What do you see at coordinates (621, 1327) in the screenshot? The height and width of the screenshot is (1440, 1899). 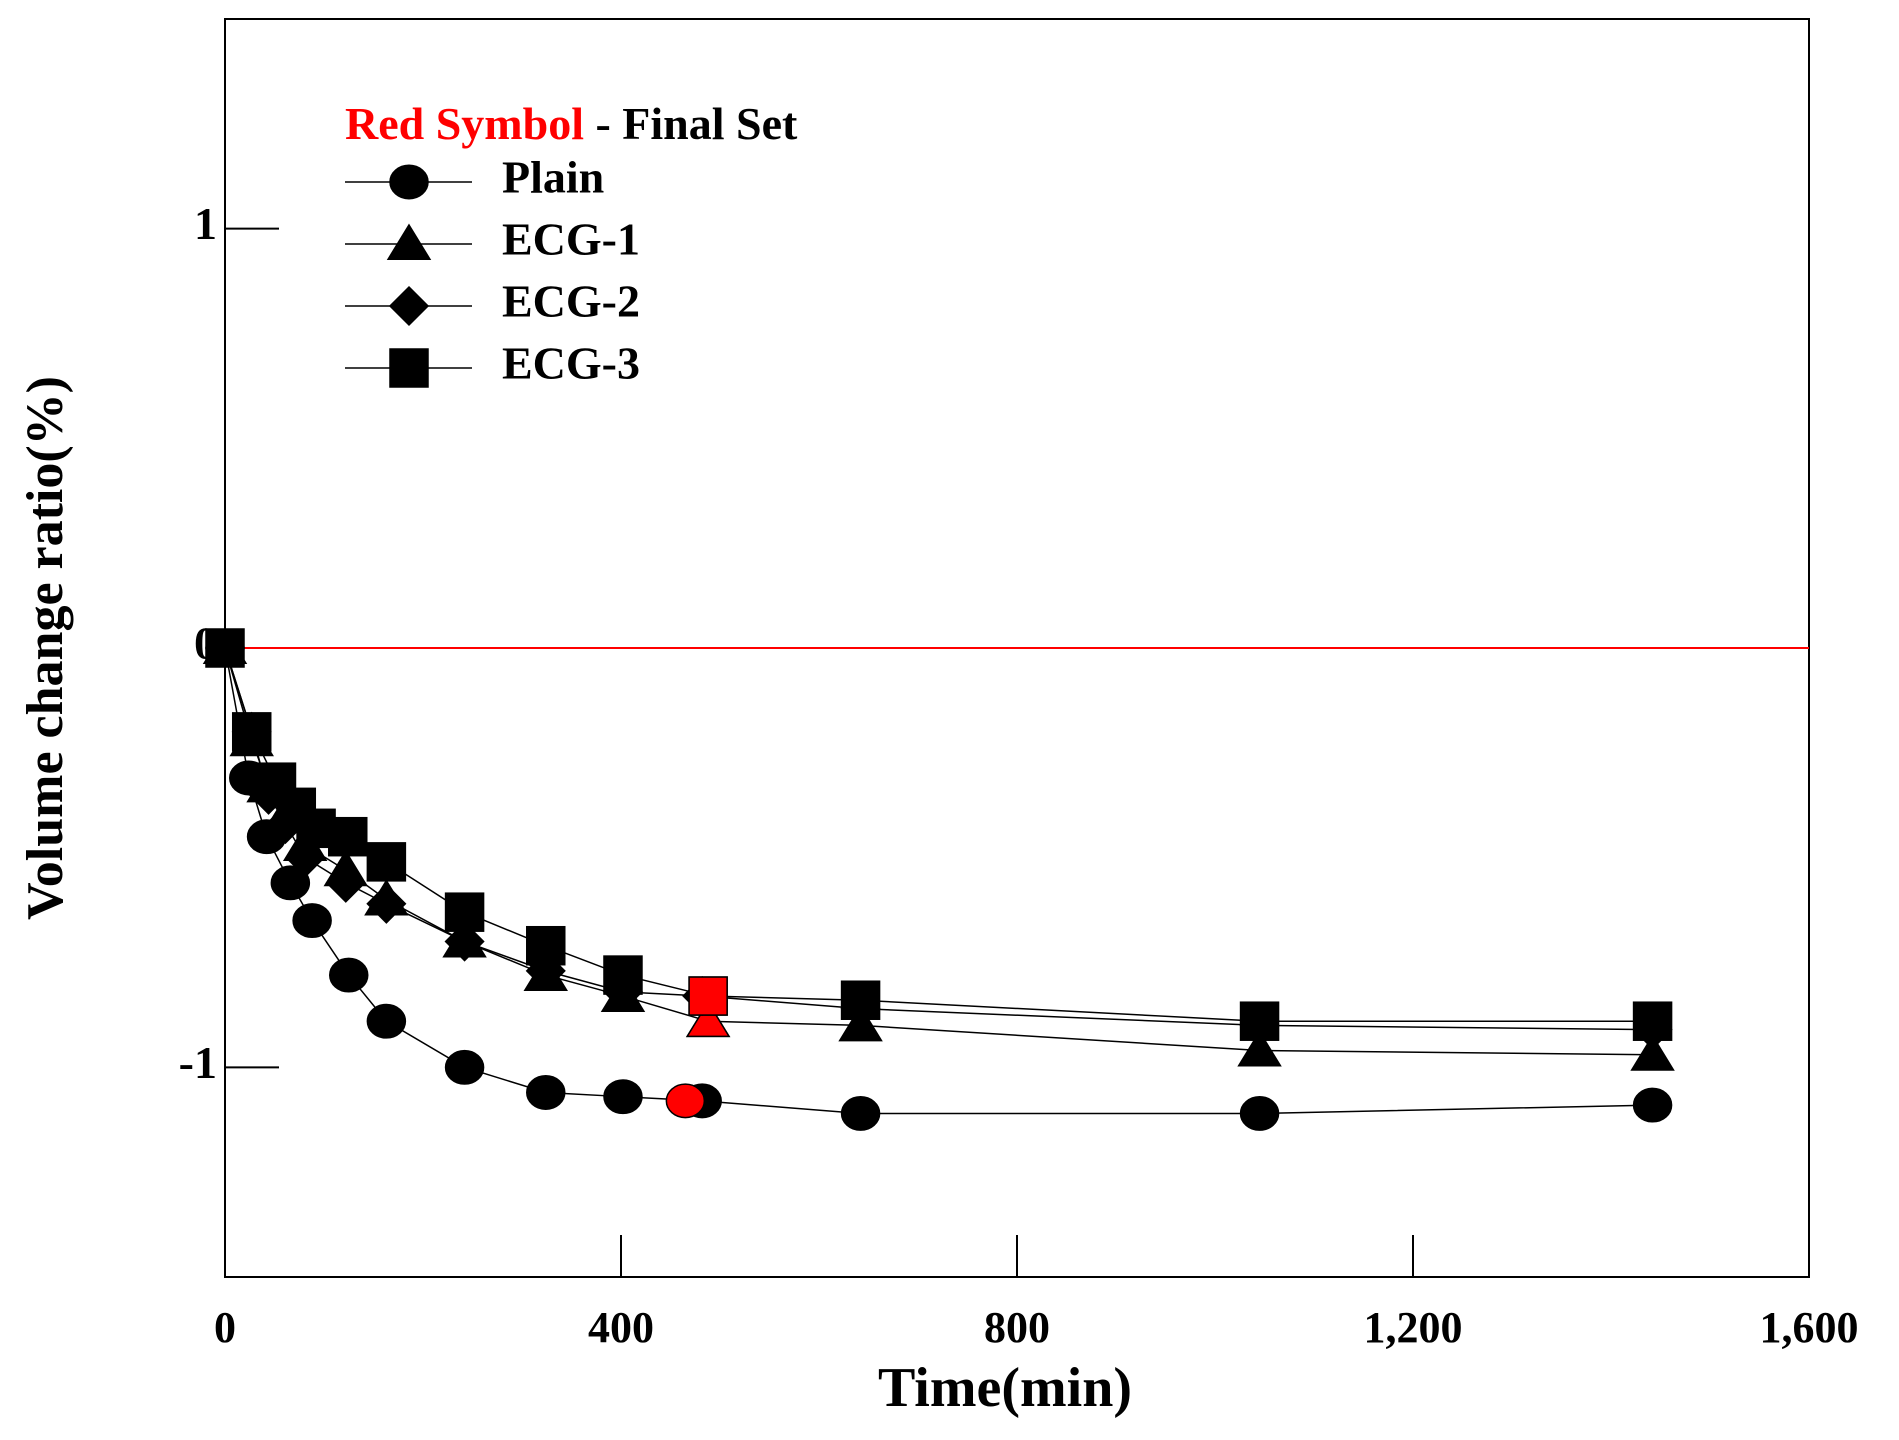 I see `x-tick-label: 400` at bounding box center [621, 1327].